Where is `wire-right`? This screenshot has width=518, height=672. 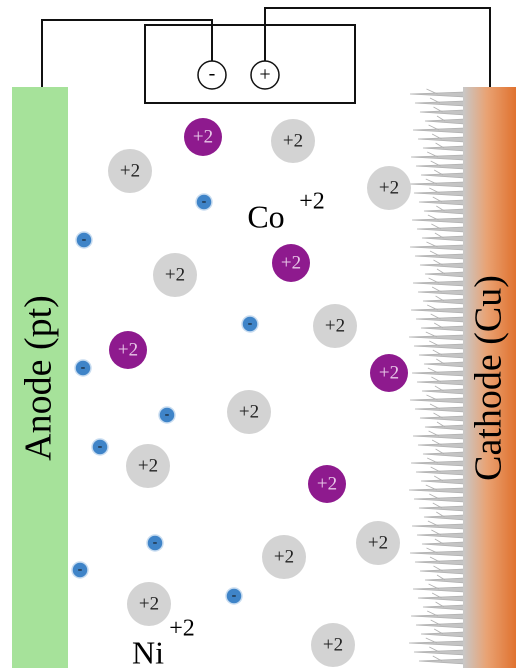 wire-right is located at coordinates (377, 47).